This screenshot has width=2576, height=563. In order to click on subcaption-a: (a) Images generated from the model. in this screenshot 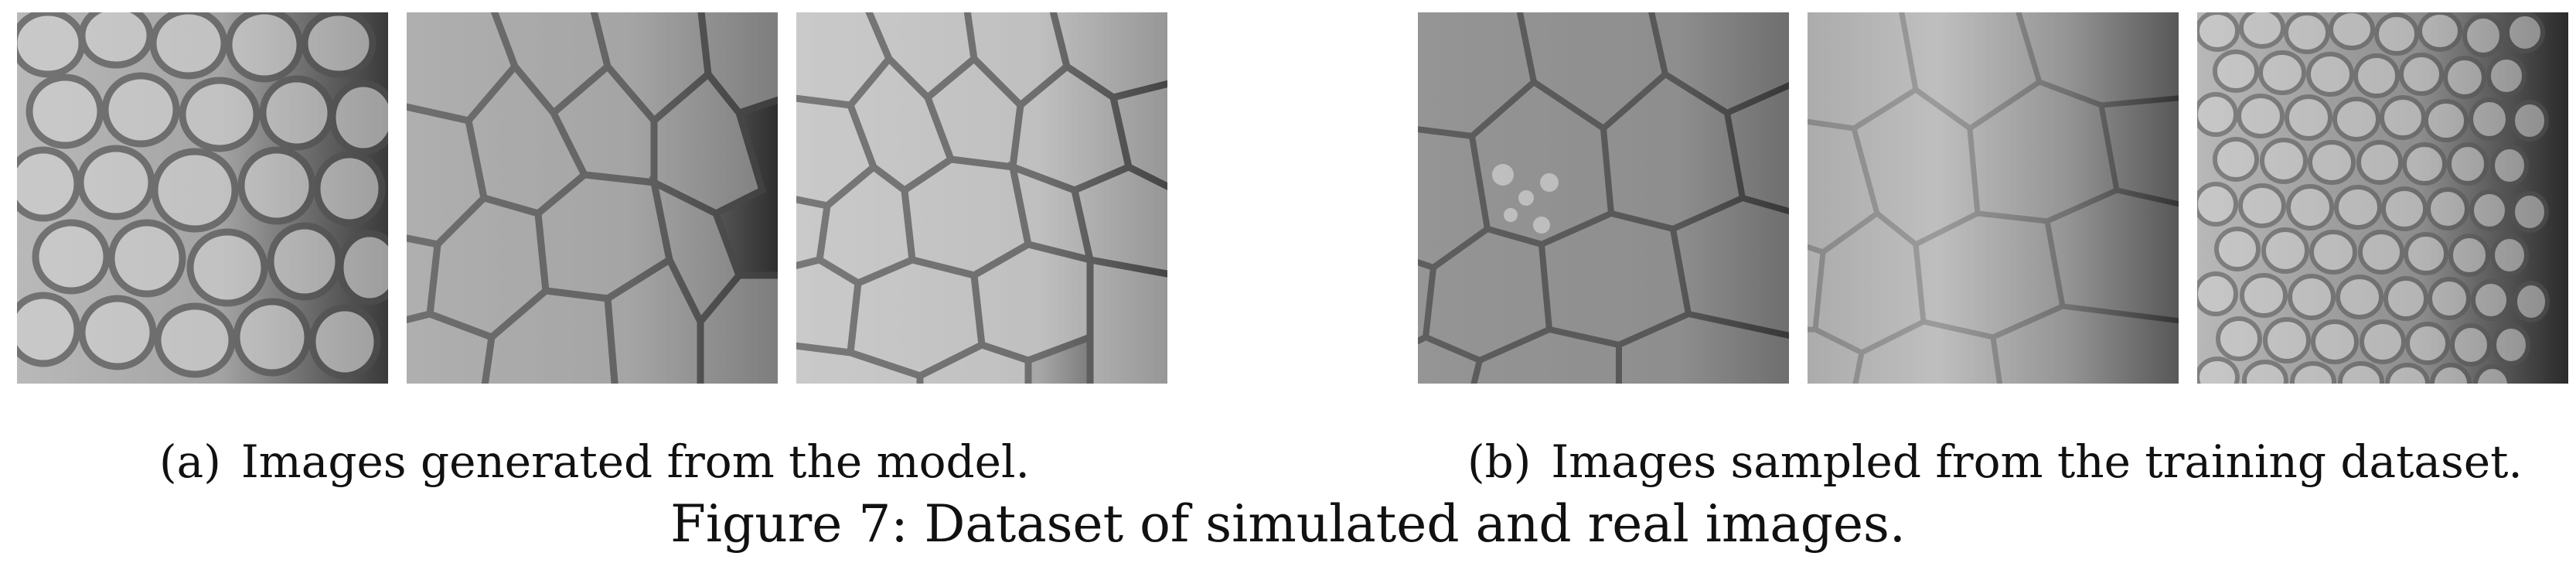, I will do `click(594, 462)`.